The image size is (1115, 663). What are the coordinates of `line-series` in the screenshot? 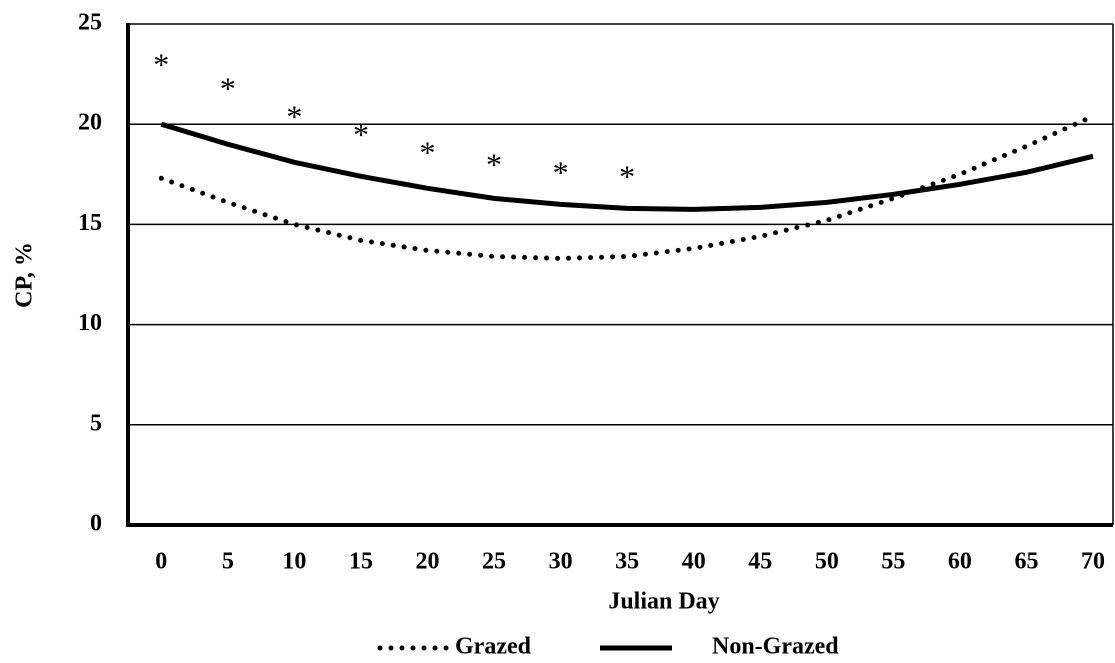 It's located at (627, 166).